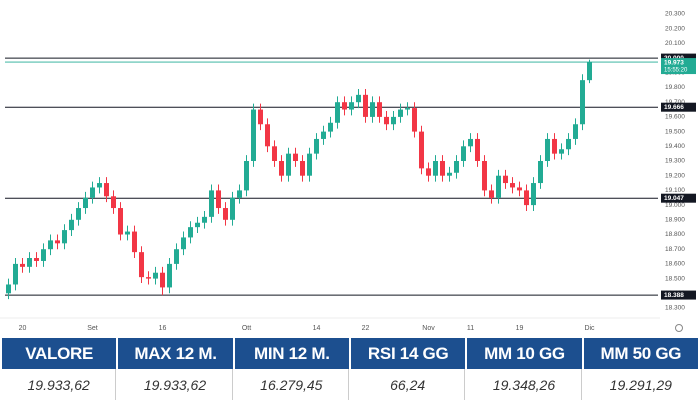 This screenshot has height=400, width=700. I want to click on x-tick-label: Set, so click(92, 328).